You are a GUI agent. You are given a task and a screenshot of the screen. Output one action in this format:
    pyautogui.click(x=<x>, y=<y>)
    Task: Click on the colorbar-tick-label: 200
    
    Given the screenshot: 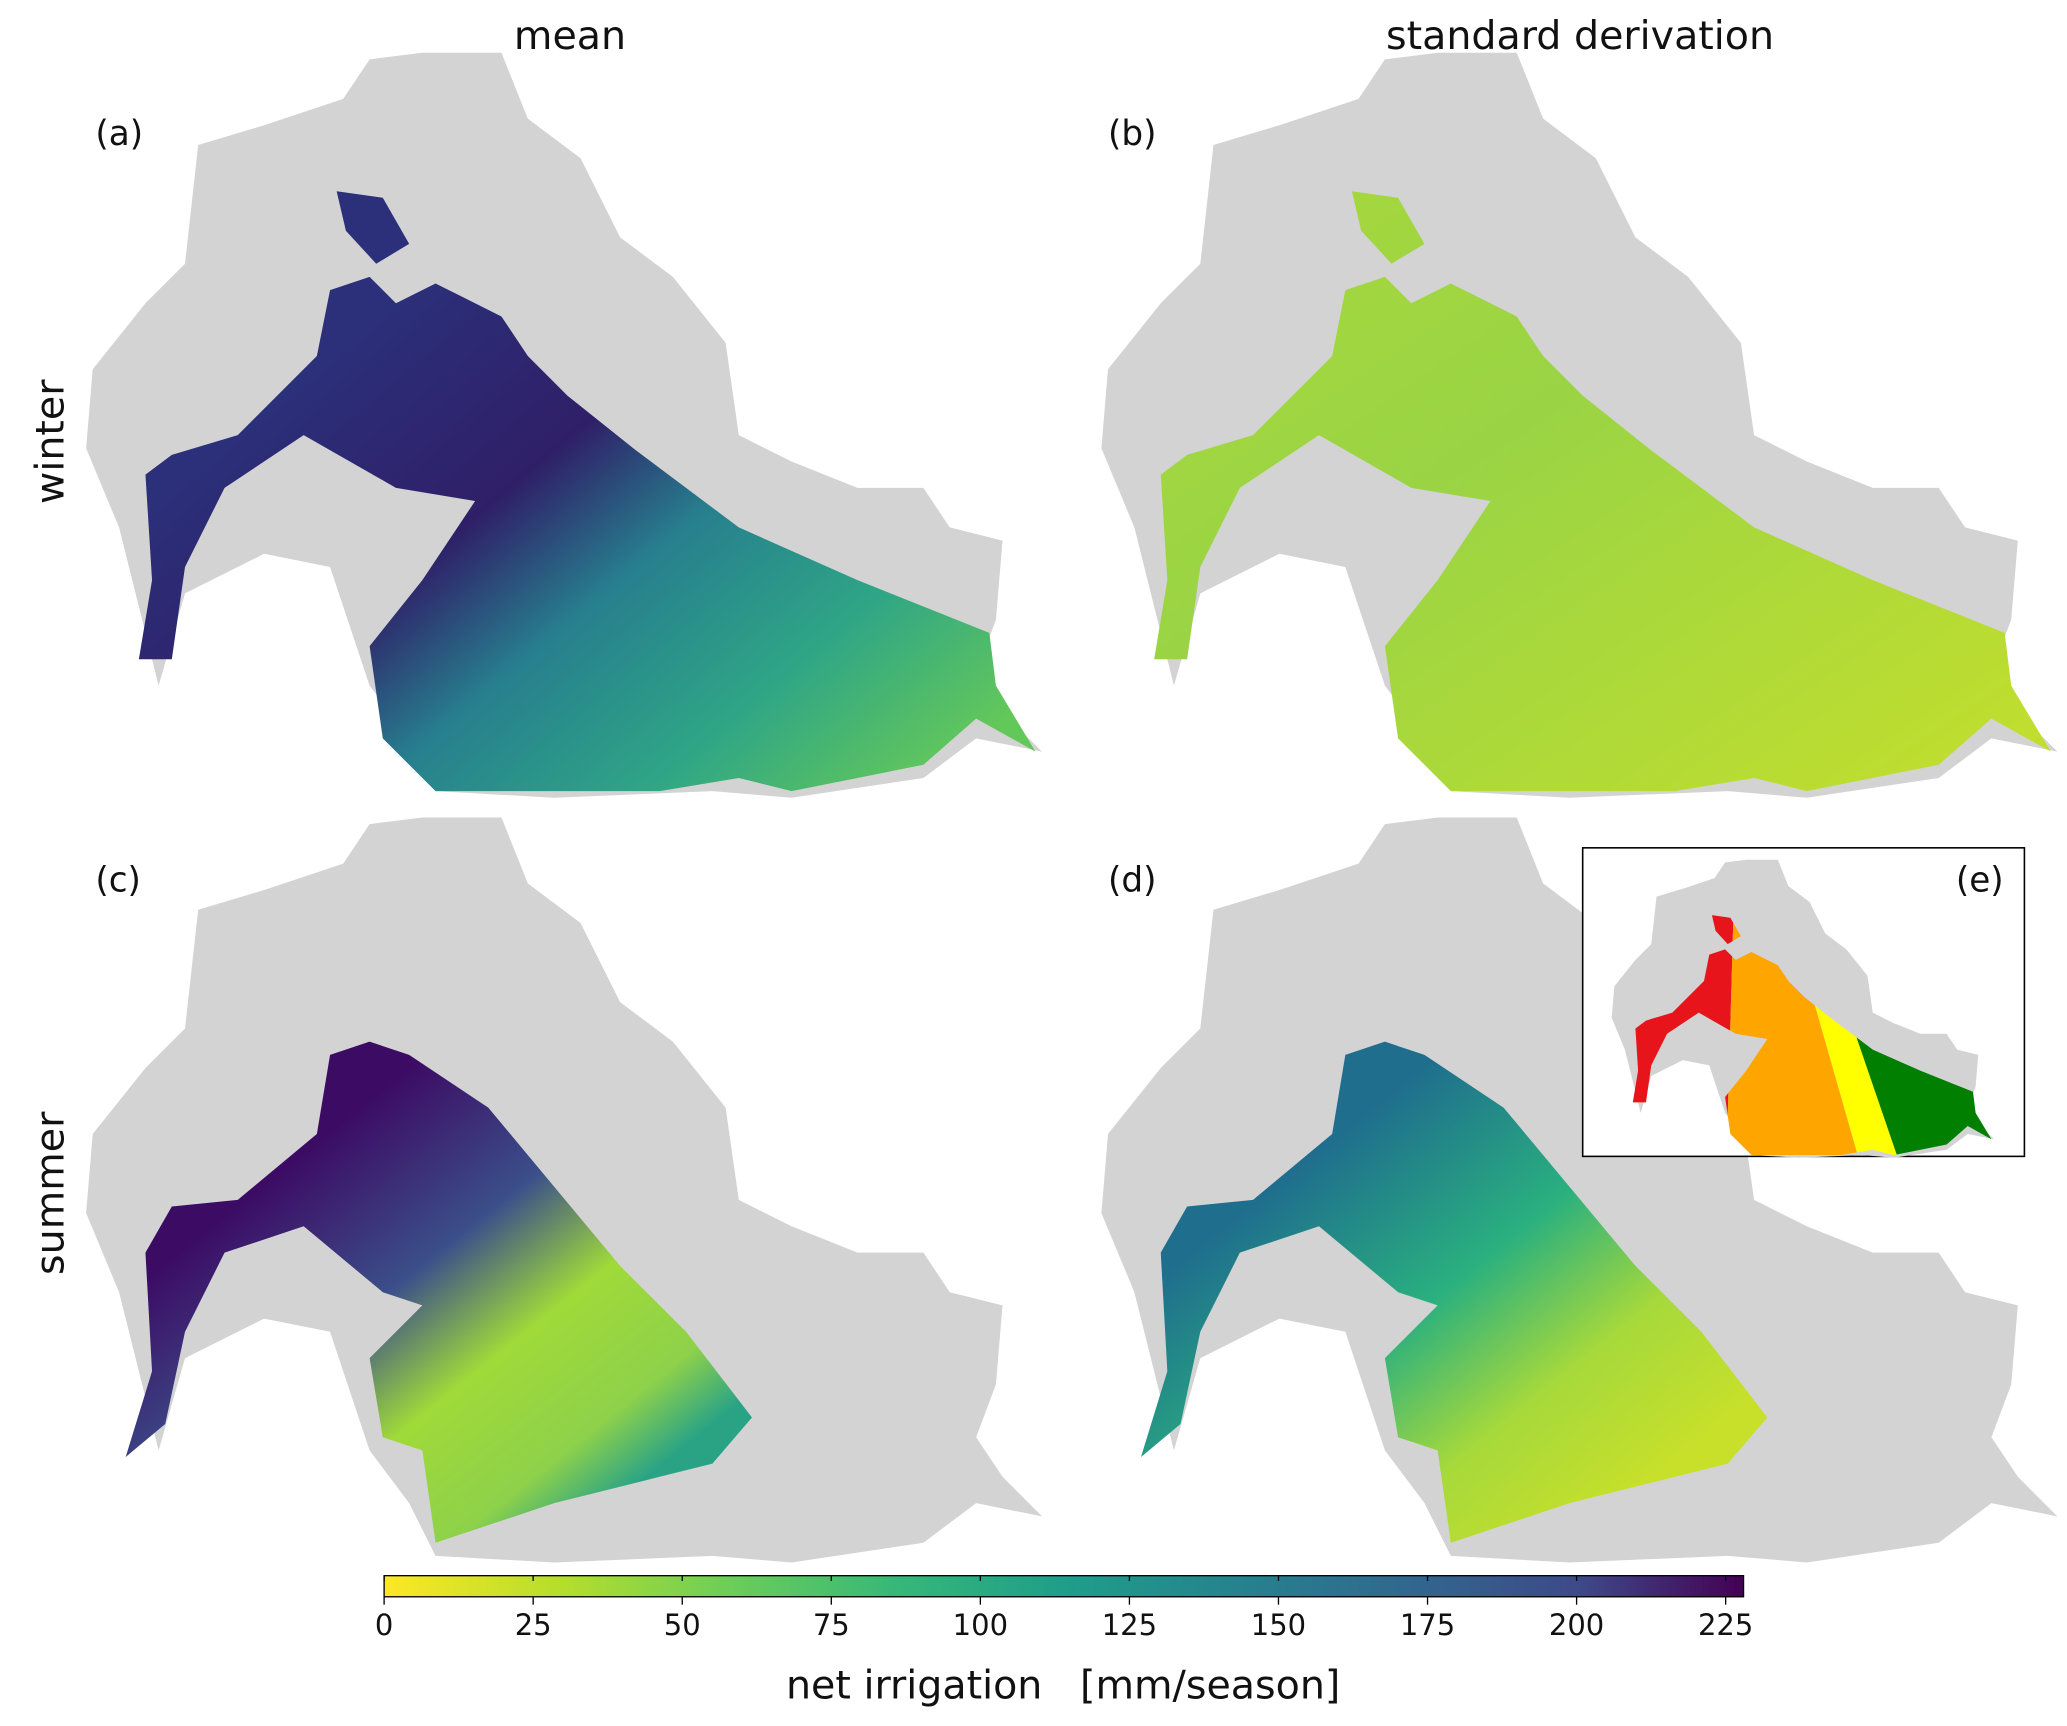 What is the action you would take?
    pyautogui.click(x=1576, y=1625)
    